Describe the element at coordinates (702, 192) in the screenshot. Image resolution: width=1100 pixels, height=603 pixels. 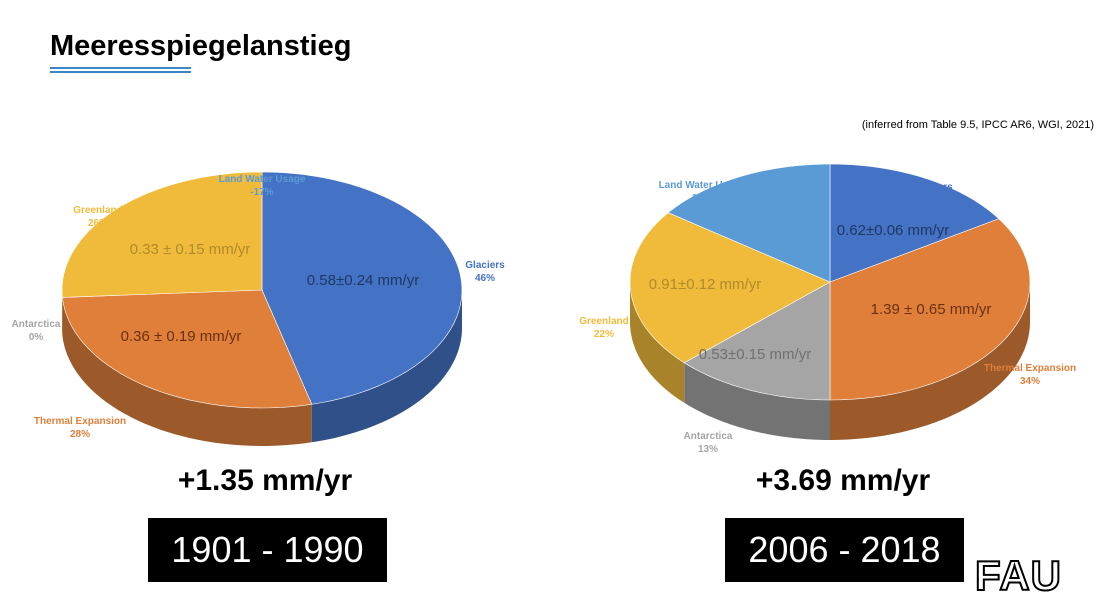
I see `label-land-water-usage: Land Water Usage 15%` at that location.